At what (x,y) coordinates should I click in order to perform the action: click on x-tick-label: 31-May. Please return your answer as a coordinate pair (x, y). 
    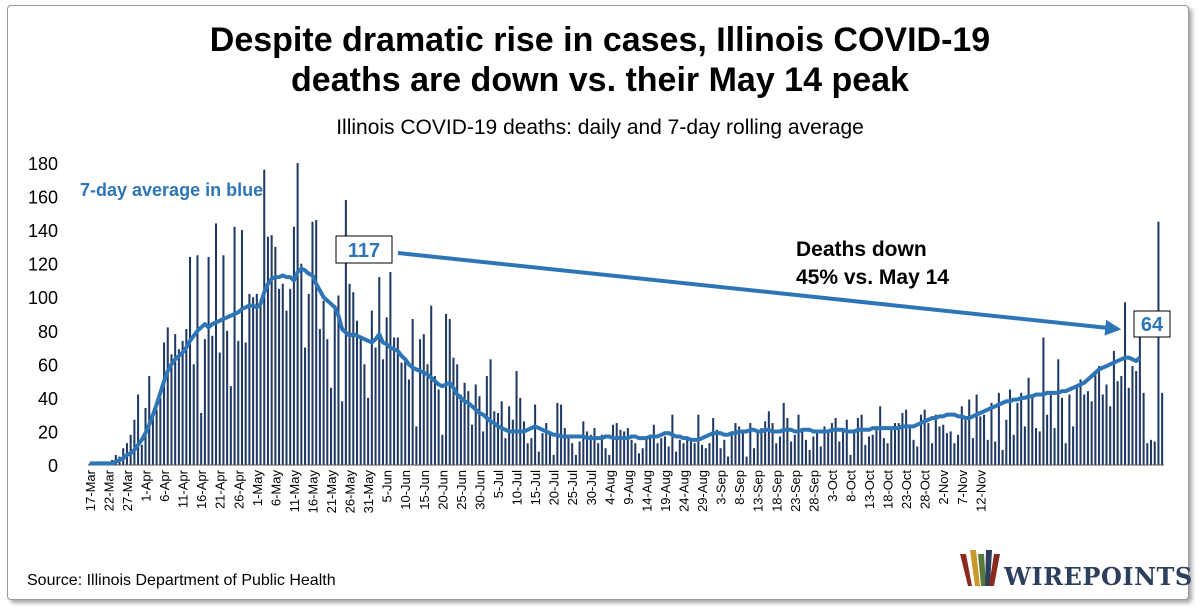
    Looking at the image, I should click on (368, 492).